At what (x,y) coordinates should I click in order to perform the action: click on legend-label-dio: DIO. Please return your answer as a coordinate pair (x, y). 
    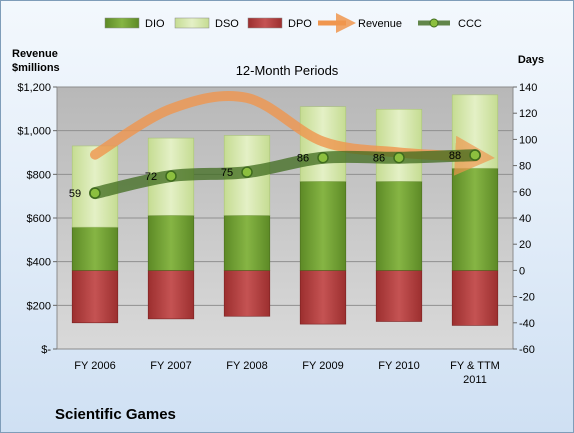
    Looking at the image, I should click on (155, 24).